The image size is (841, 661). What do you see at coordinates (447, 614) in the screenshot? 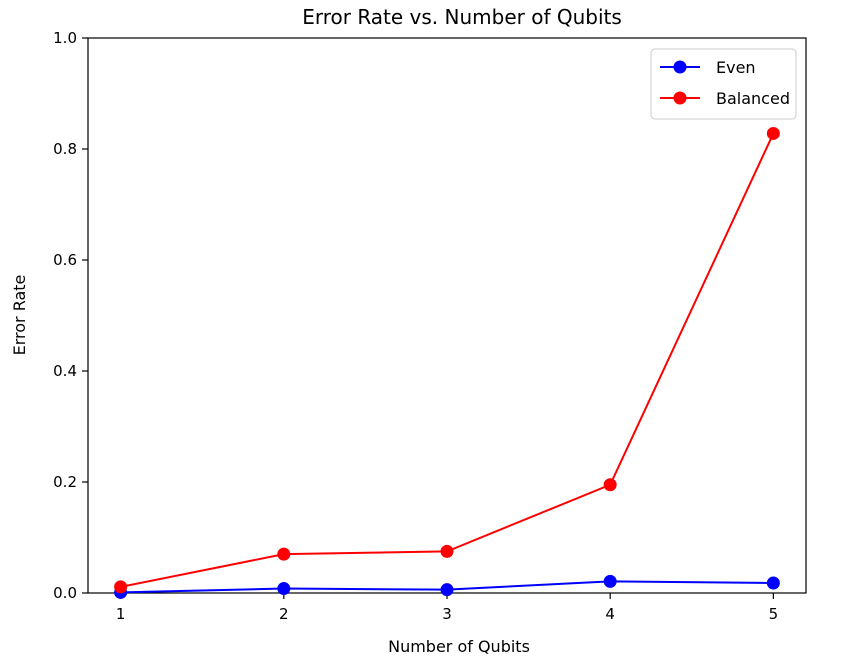
I see `x-tick-label: 3` at bounding box center [447, 614].